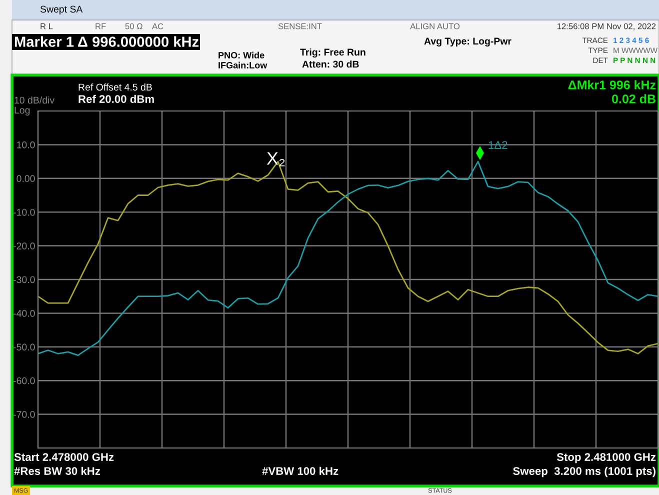 Image resolution: width=659 pixels, height=495 pixels. What do you see at coordinates (300, 26) in the screenshot?
I see `text: SENSE:INT` at bounding box center [300, 26].